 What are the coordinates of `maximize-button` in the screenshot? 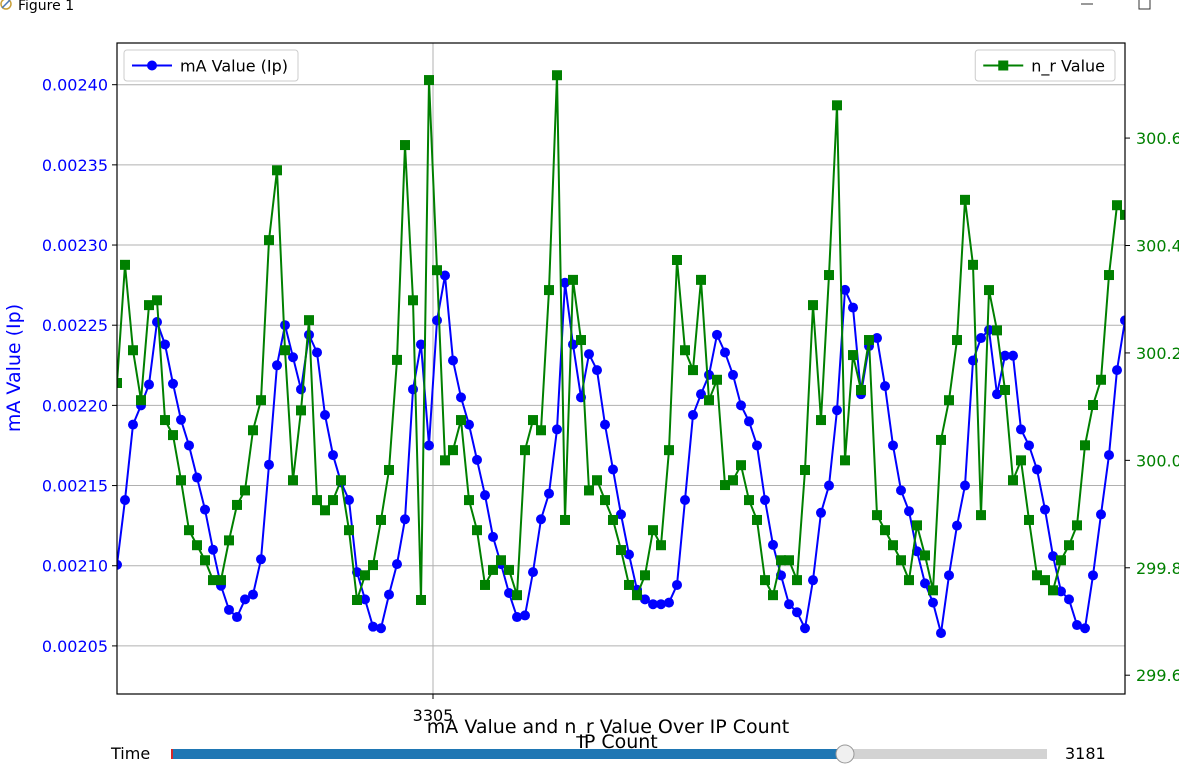 It's located at (1144, 5).